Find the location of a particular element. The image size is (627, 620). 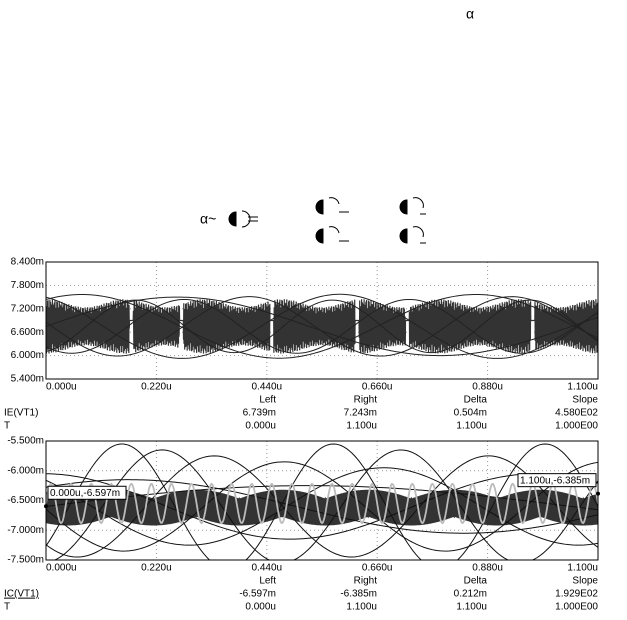

table-cell: -6.597m is located at coordinates (257, 594).